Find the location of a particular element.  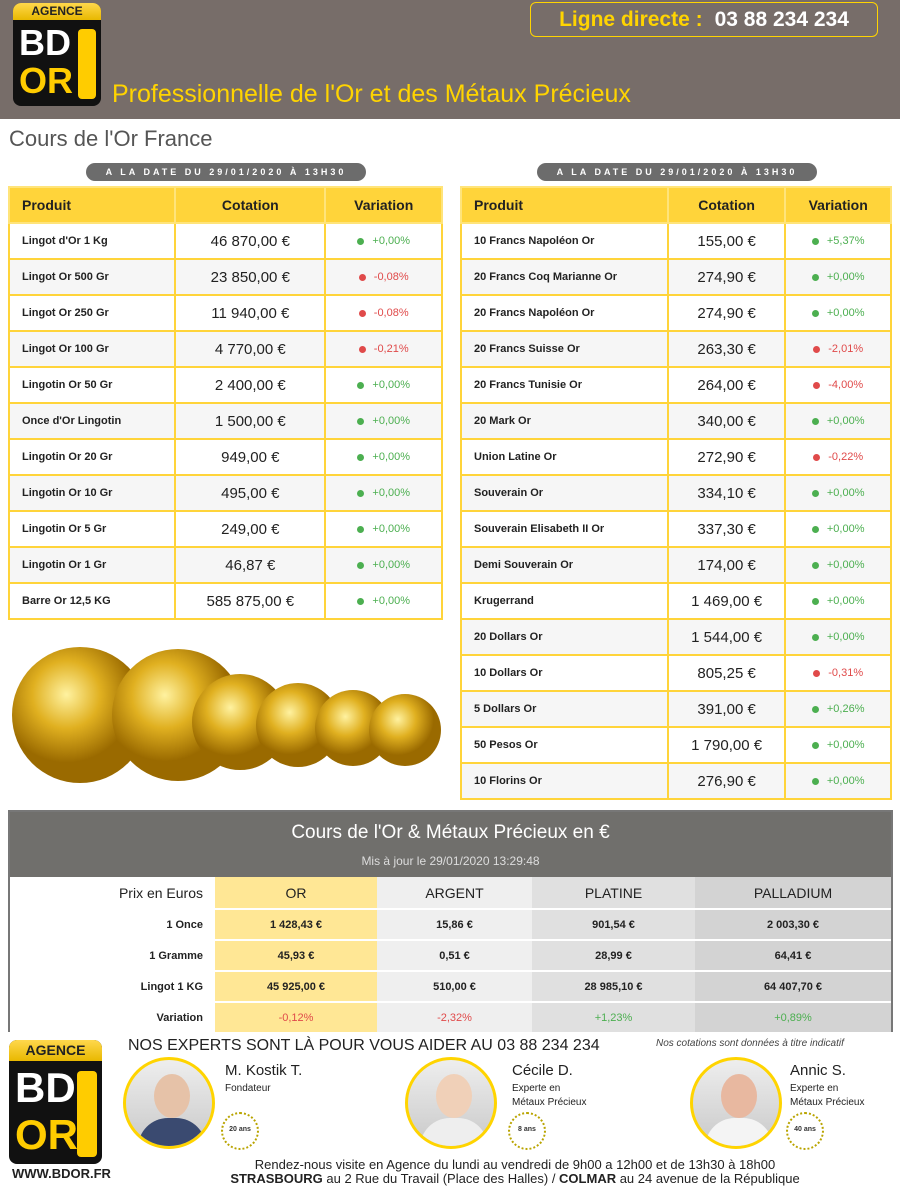

produit-cell: 20 Francs Suisse Or is located at coordinates (564, 349).